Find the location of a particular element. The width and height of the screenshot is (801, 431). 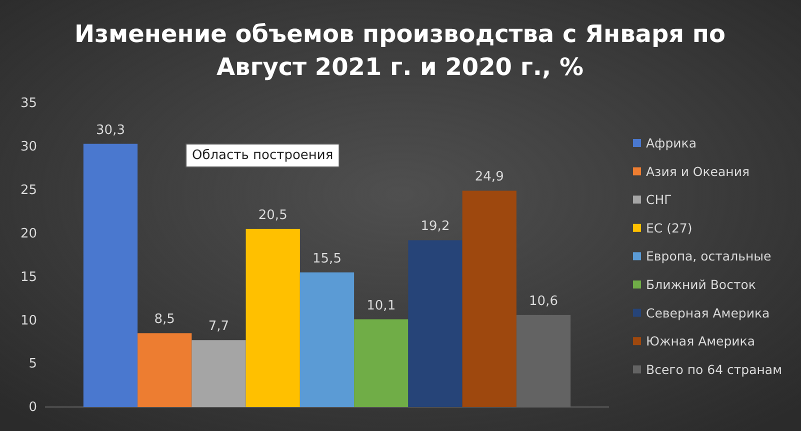

data-label: 10,1 is located at coordinates (381, 306).